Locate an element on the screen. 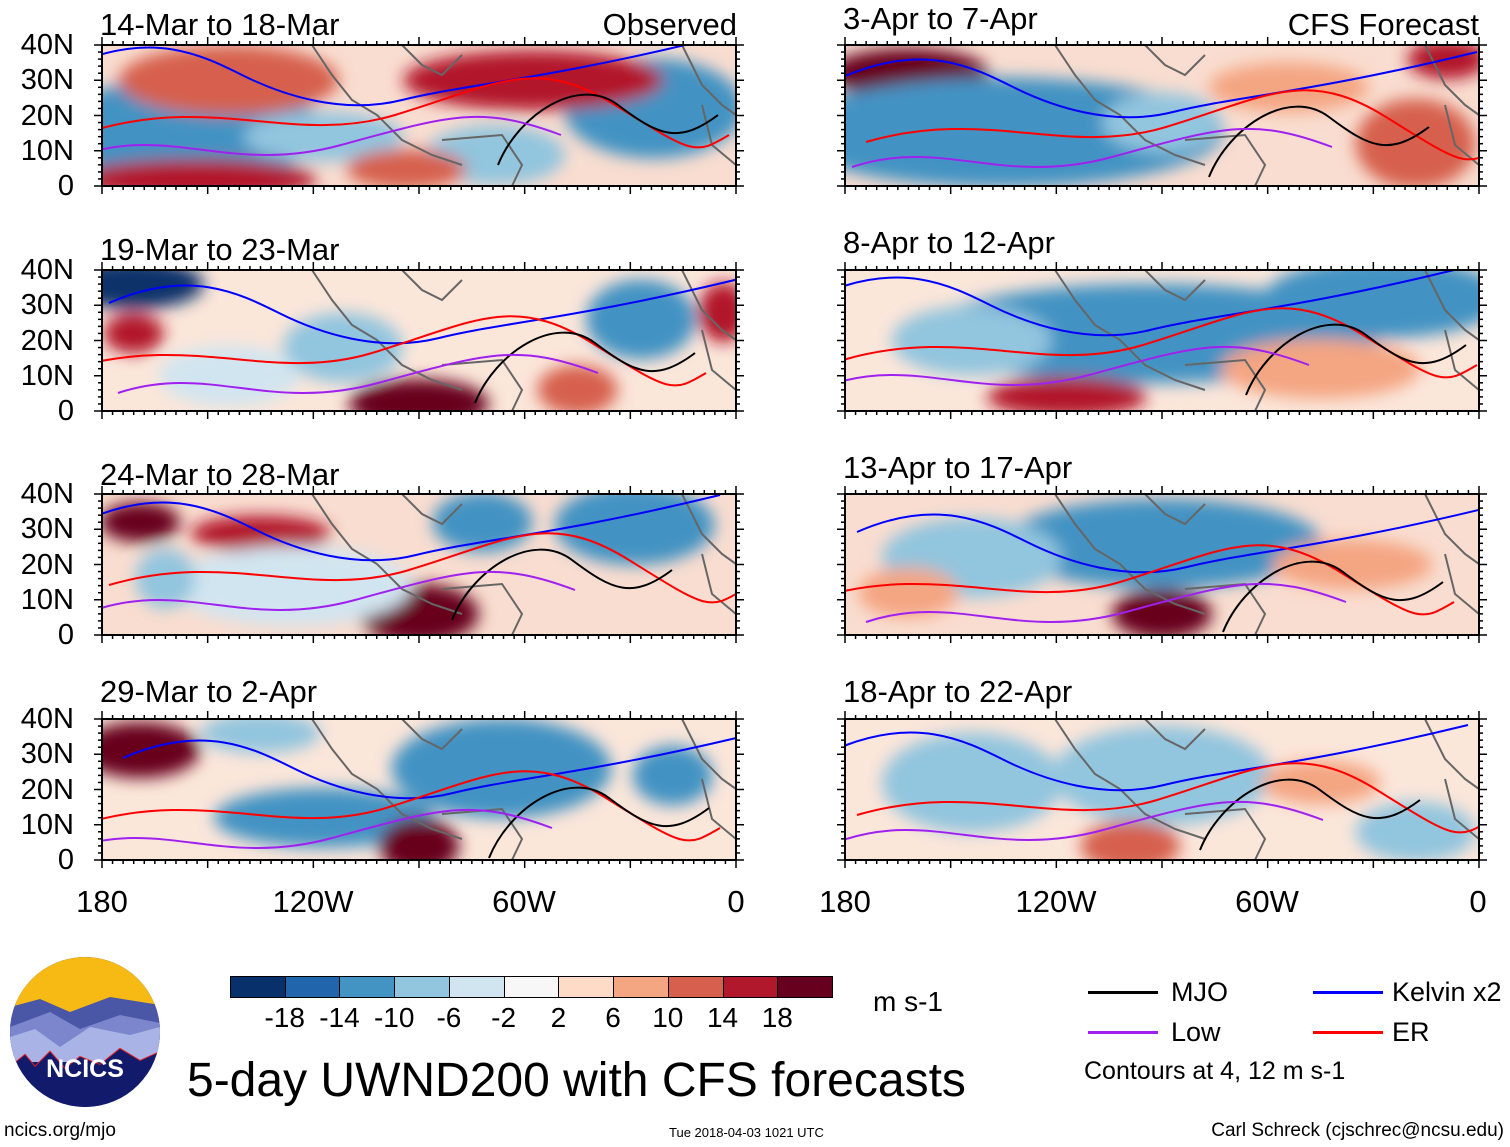 Image resolution: width=1510 pixels, height=1147 pixels. observed-label: Observed is located at coordinates (669, 24).